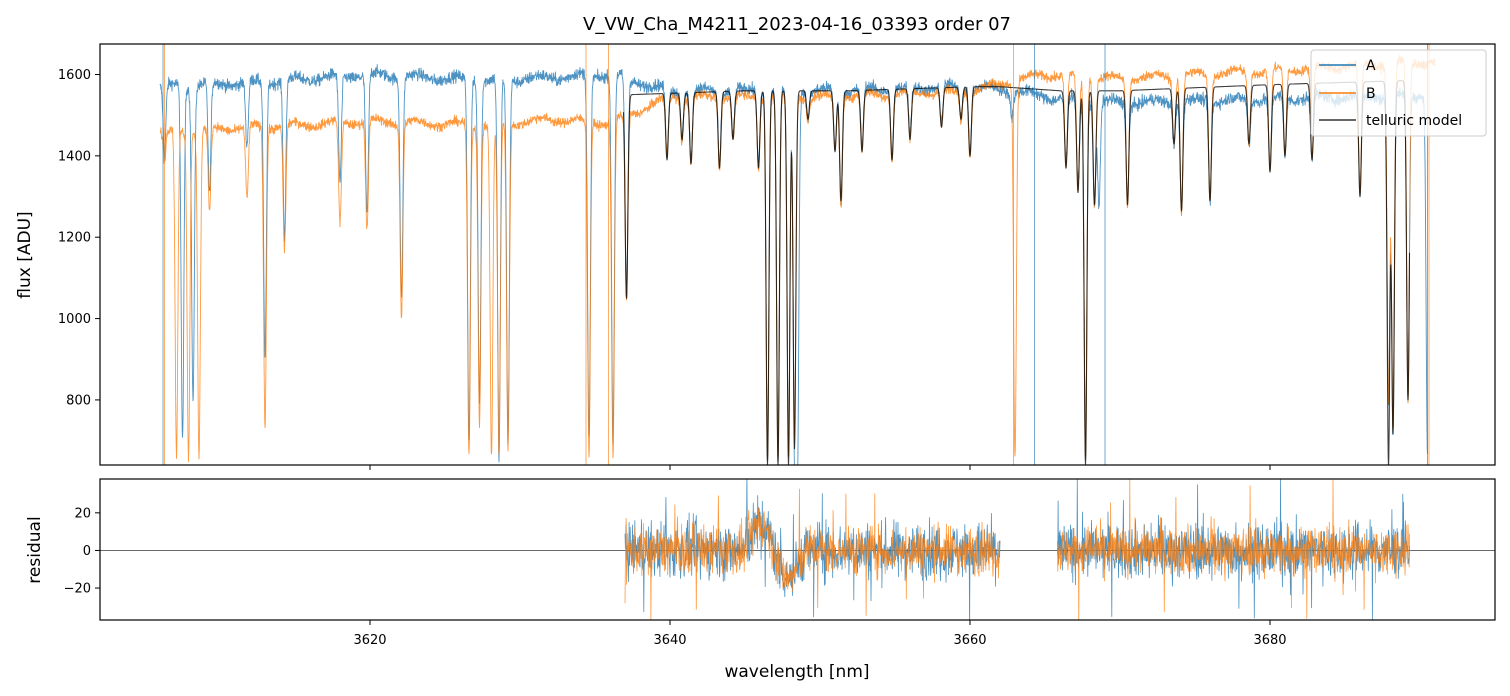 The height and width of the screenshot is (696, 1510). Describe the element at coordinates (1371, 94) in the screenshot. I see `legend-label-b: B` at that location.